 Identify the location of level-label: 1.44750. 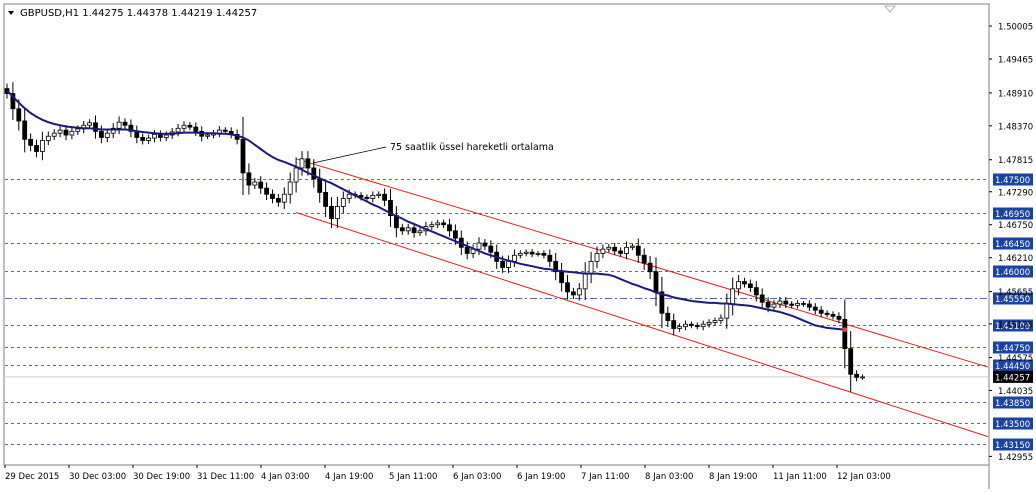
(1012, 349).